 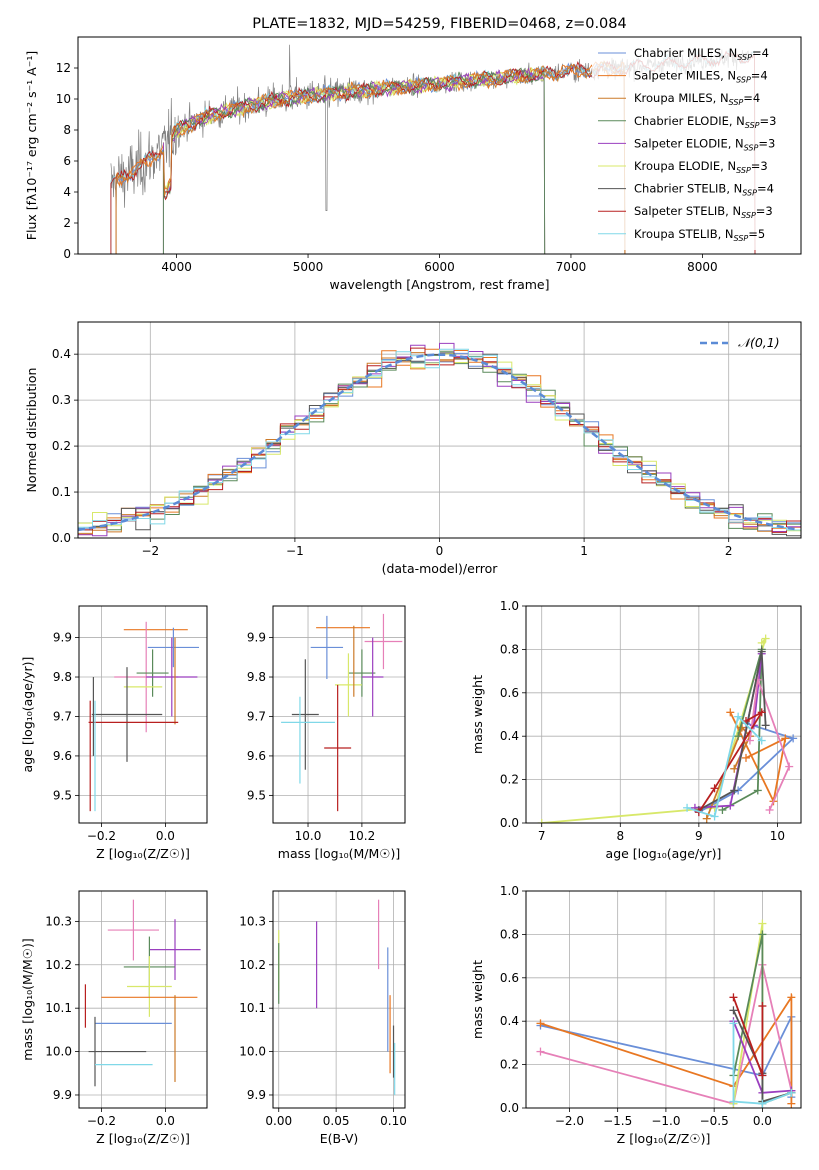 I want to click on y-axis-label: Flux [fλ10⁻¹⁷ erg cm⁻² s⁻¹ A⁻¹], so click(x=31, y=145).